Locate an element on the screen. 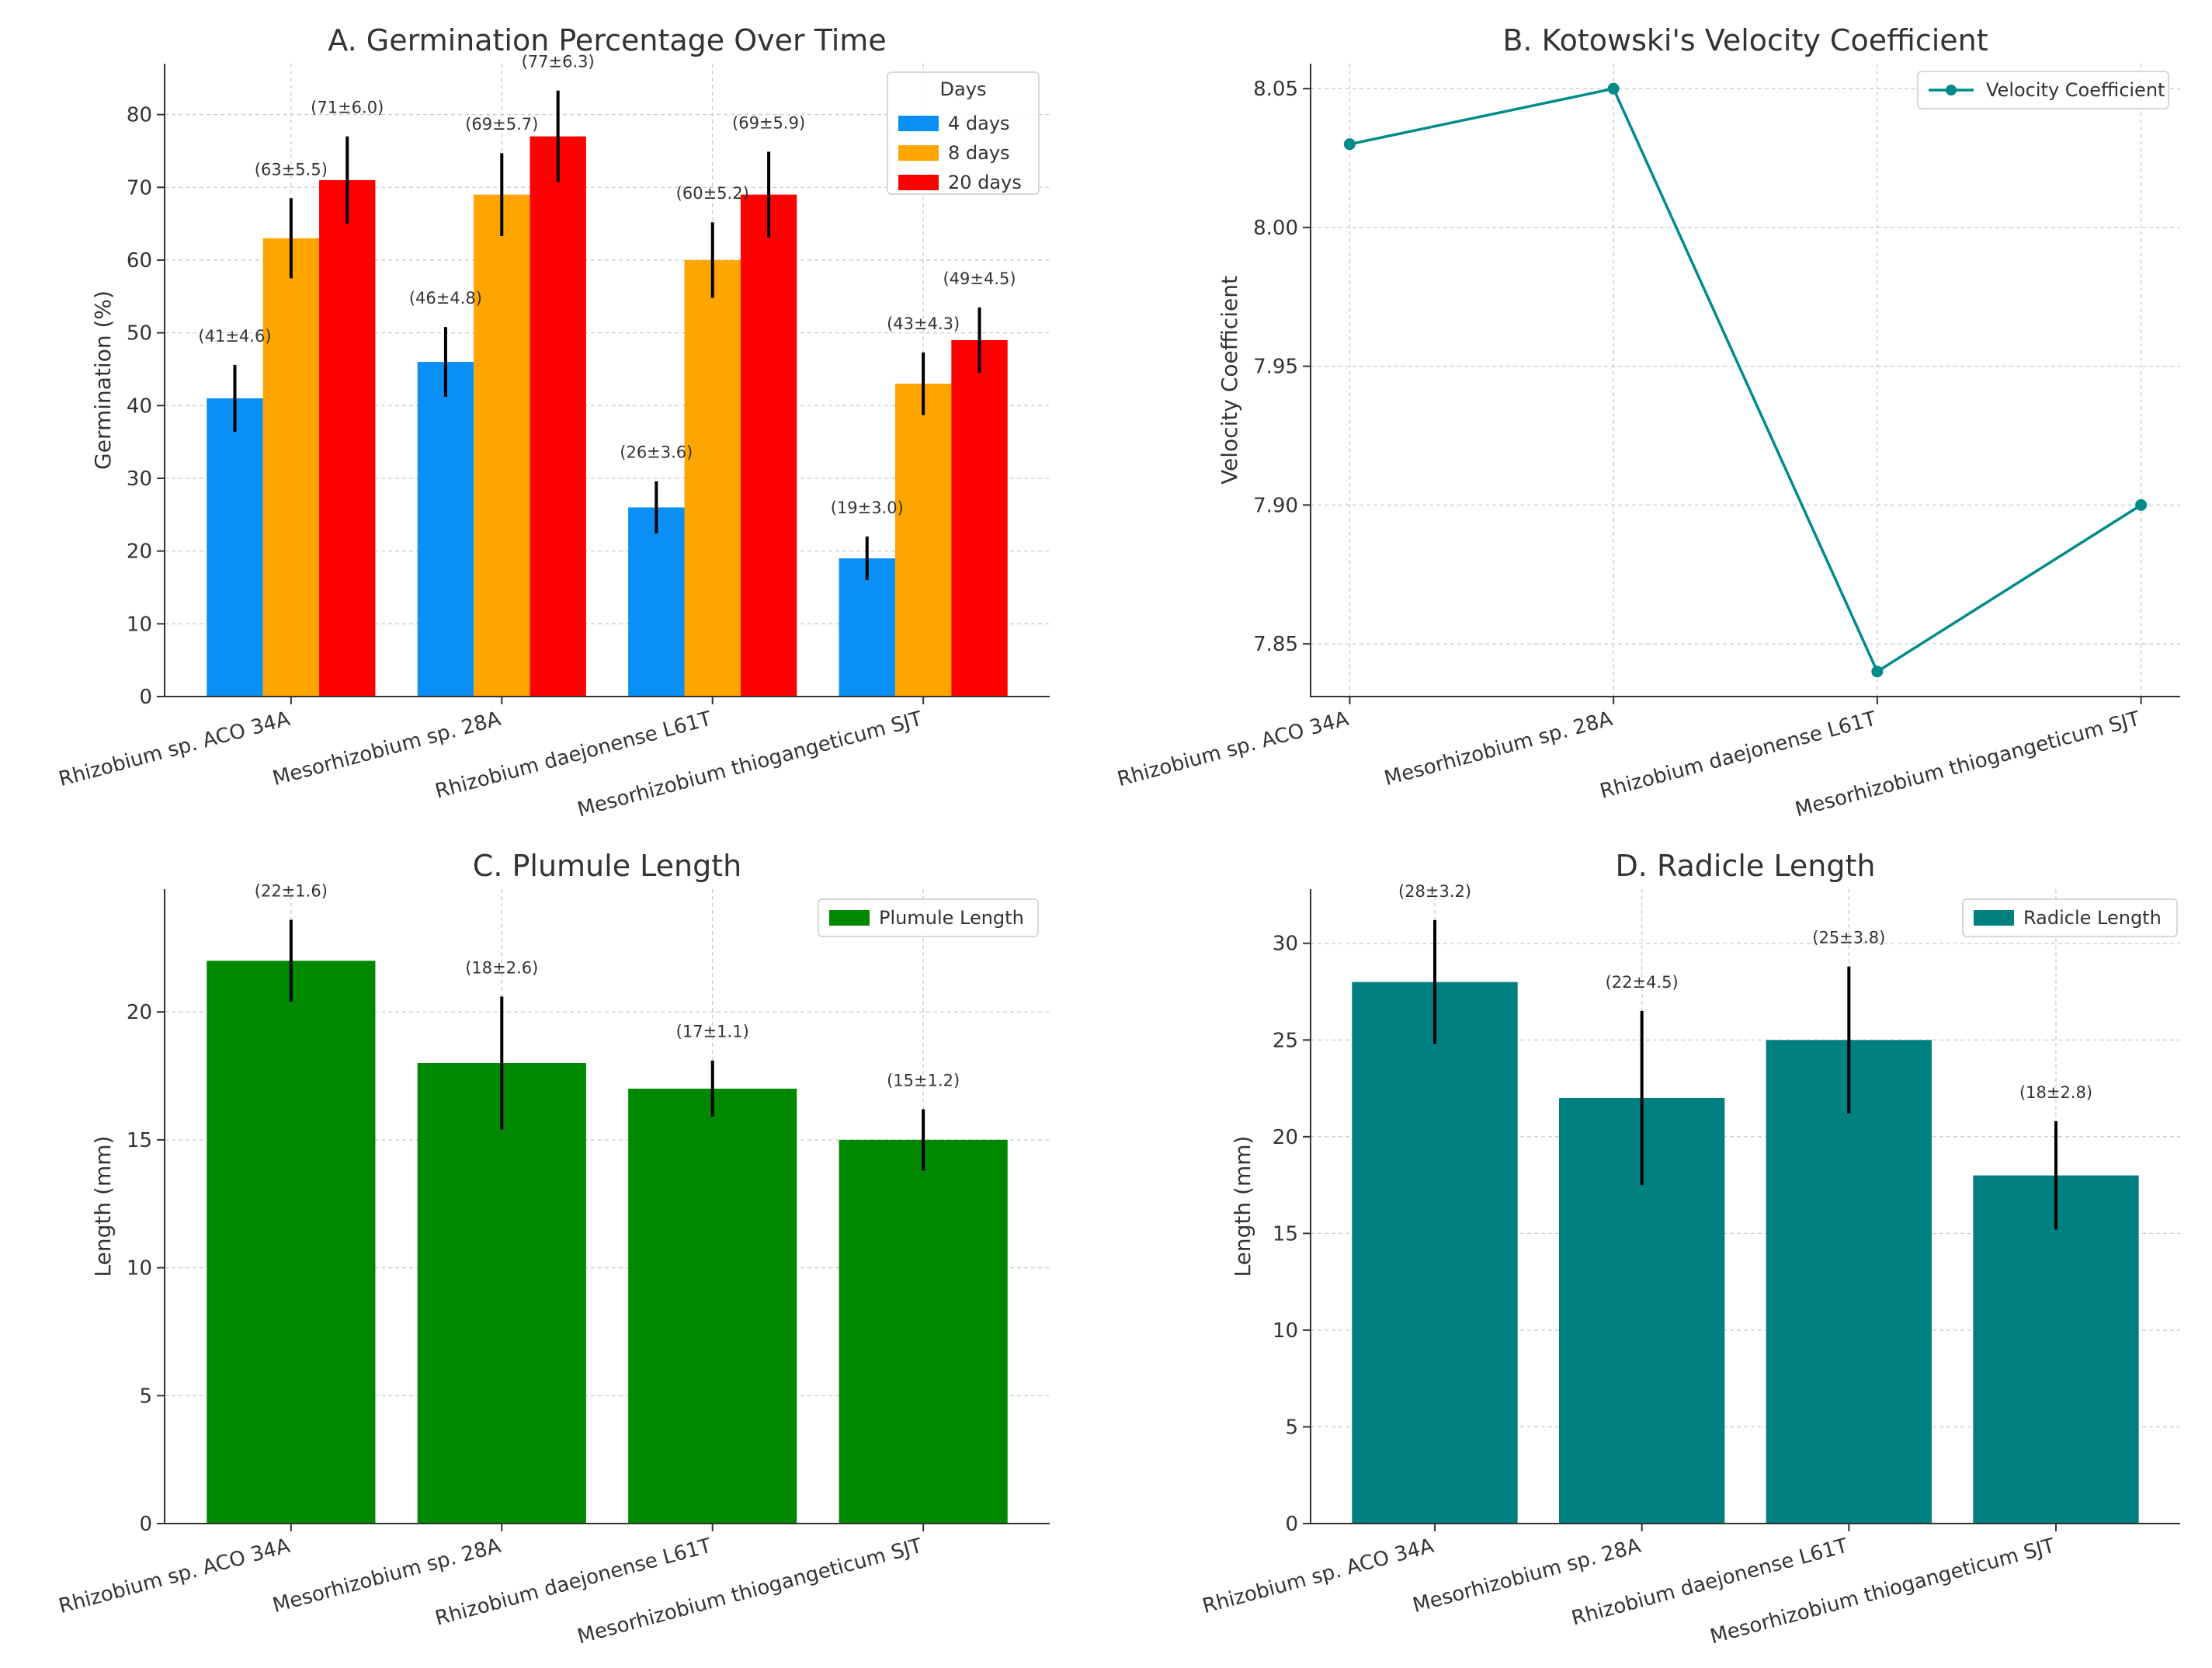 Image resolution: width=2212 pixels, height=1668 pixels. data-point-rhizobium-sp-aco-34a is located at coordinates (1349, 144).